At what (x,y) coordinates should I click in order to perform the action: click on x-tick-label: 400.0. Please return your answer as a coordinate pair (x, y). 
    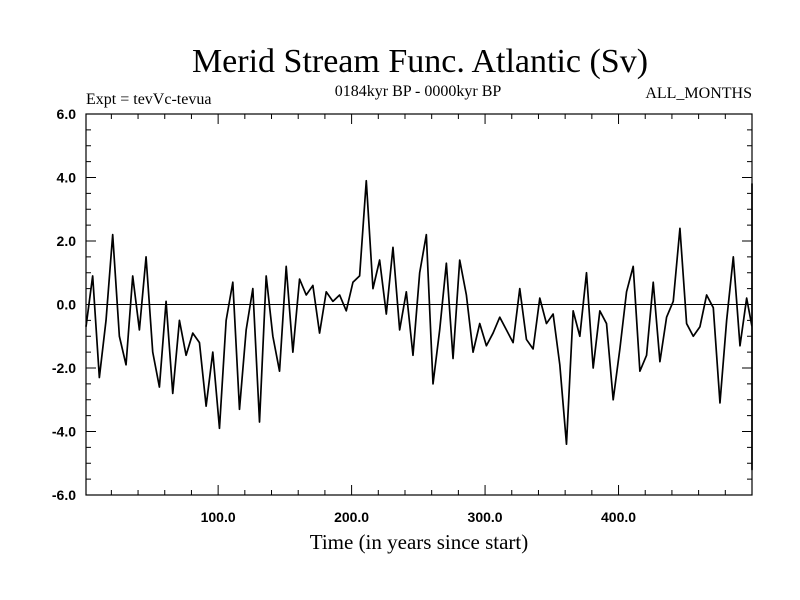
    Looking at the image, I should click on (618, 517).